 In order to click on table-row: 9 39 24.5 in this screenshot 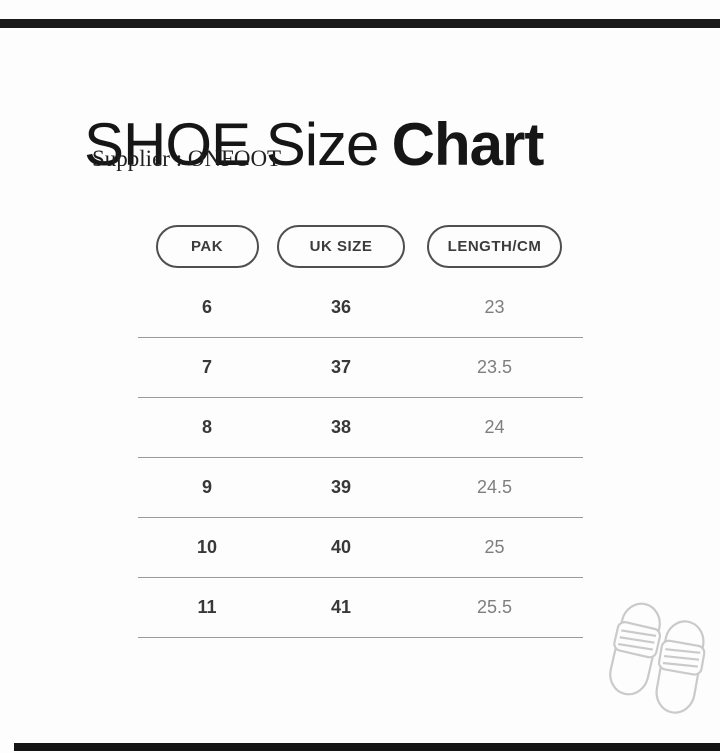, I will do `click(360, 488)`.